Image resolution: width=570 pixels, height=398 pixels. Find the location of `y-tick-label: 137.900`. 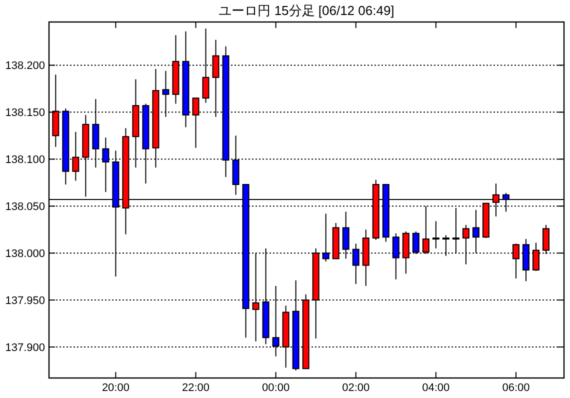

y-tick-label: 137.900 is located at coordinates (25, 348).